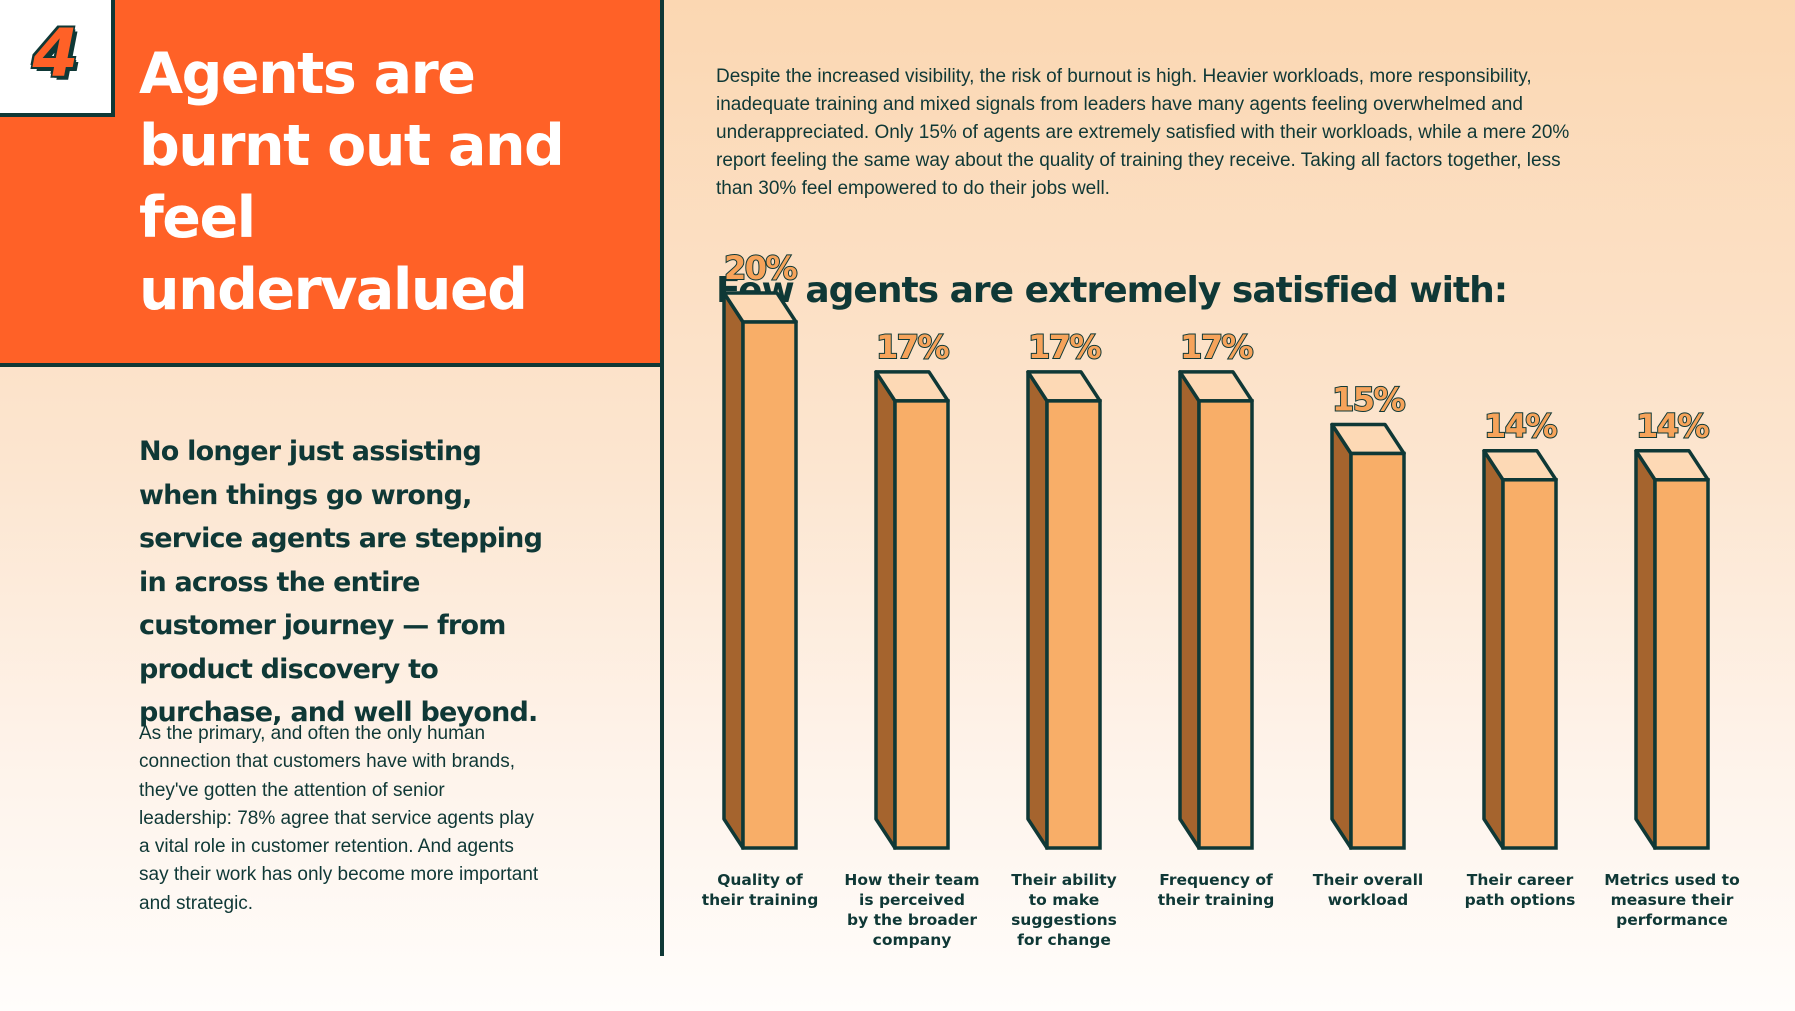 The height and width of the screenshot is (1011, 1795). I want to click on category-label-line: path options, so click(1520, 900).